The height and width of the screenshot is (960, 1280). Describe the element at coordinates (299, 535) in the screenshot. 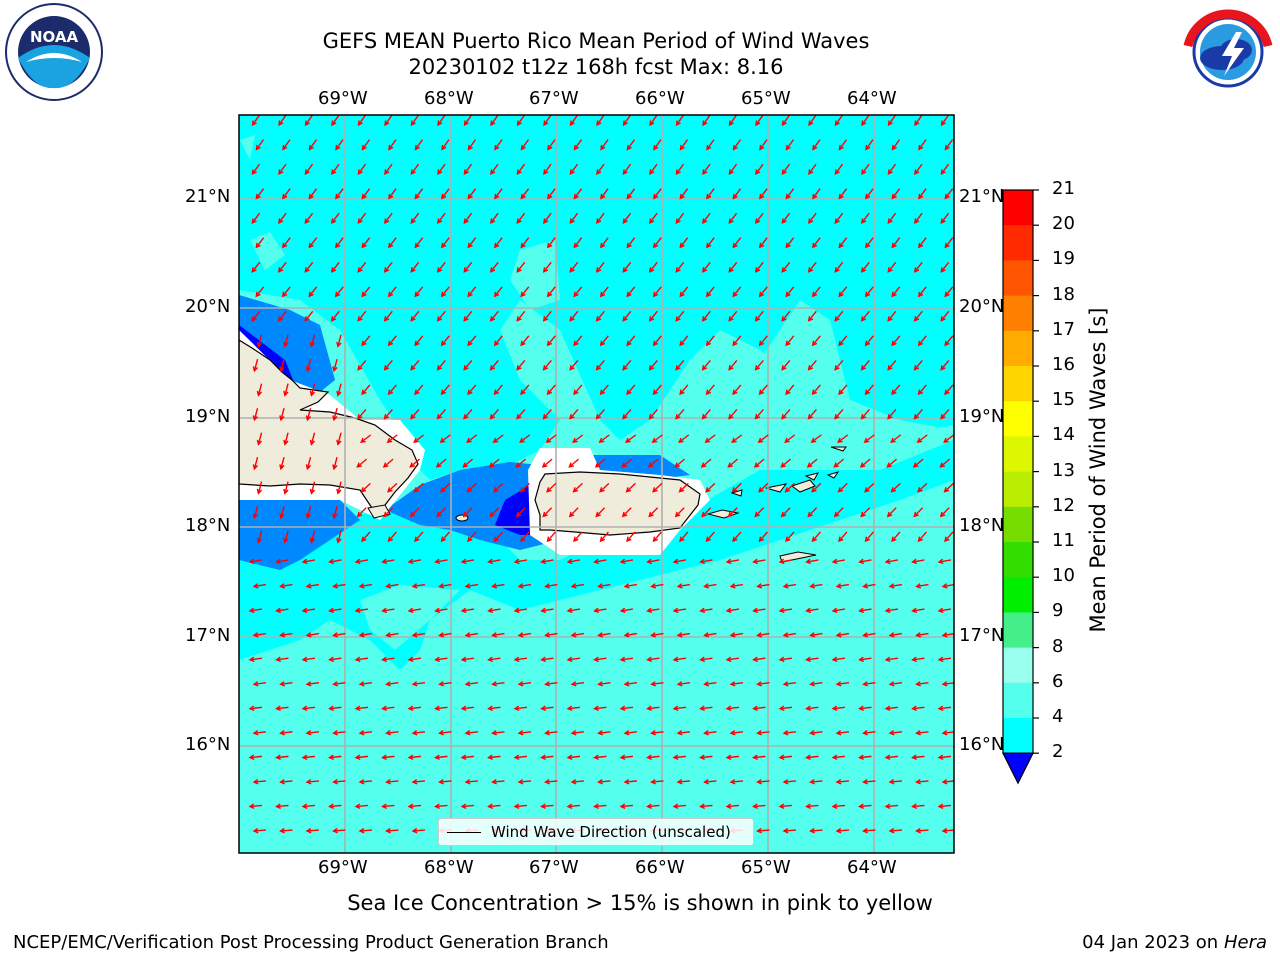

I see `period-2-4-west` at that location.